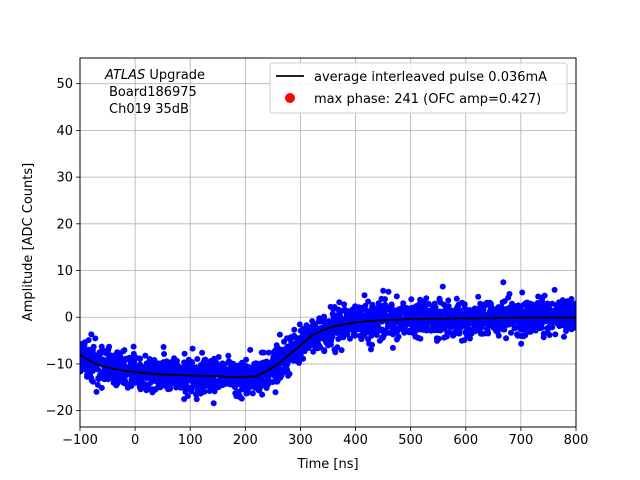  Describe the element at coordinates (327, 464) in the screenshot. I see `x-axis-label: Time [ns]` at that location.